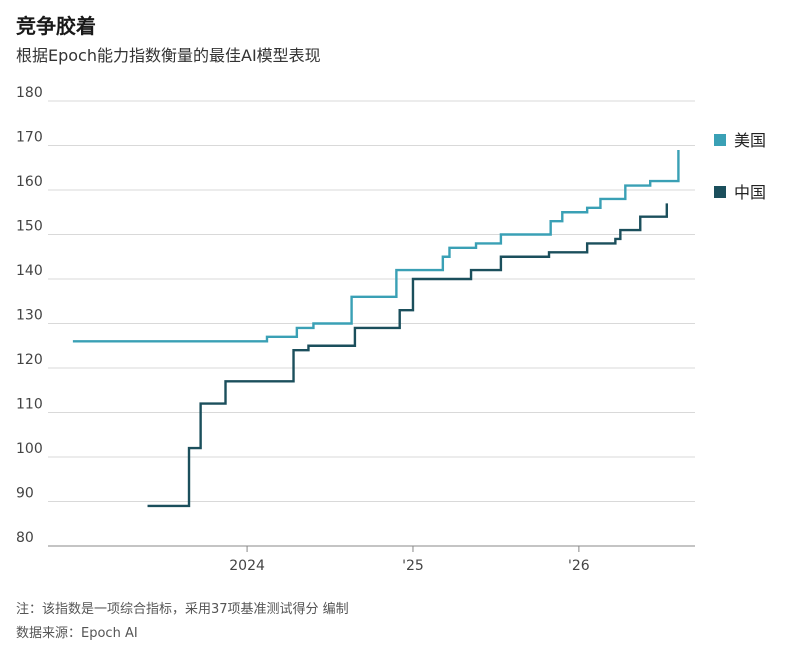  I want to click on footnote-source: 数据来源：Epoch AI, so click(77, 633).